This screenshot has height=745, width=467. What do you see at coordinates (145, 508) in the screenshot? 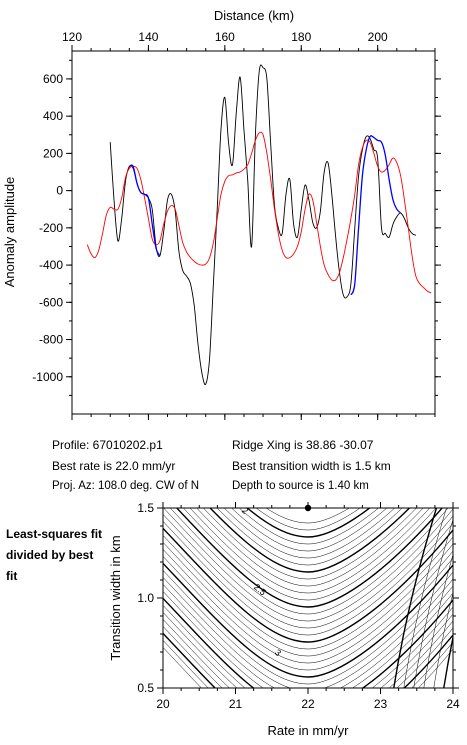
I see `width-tick-label: 1.5` at bounding box center [145, 508].